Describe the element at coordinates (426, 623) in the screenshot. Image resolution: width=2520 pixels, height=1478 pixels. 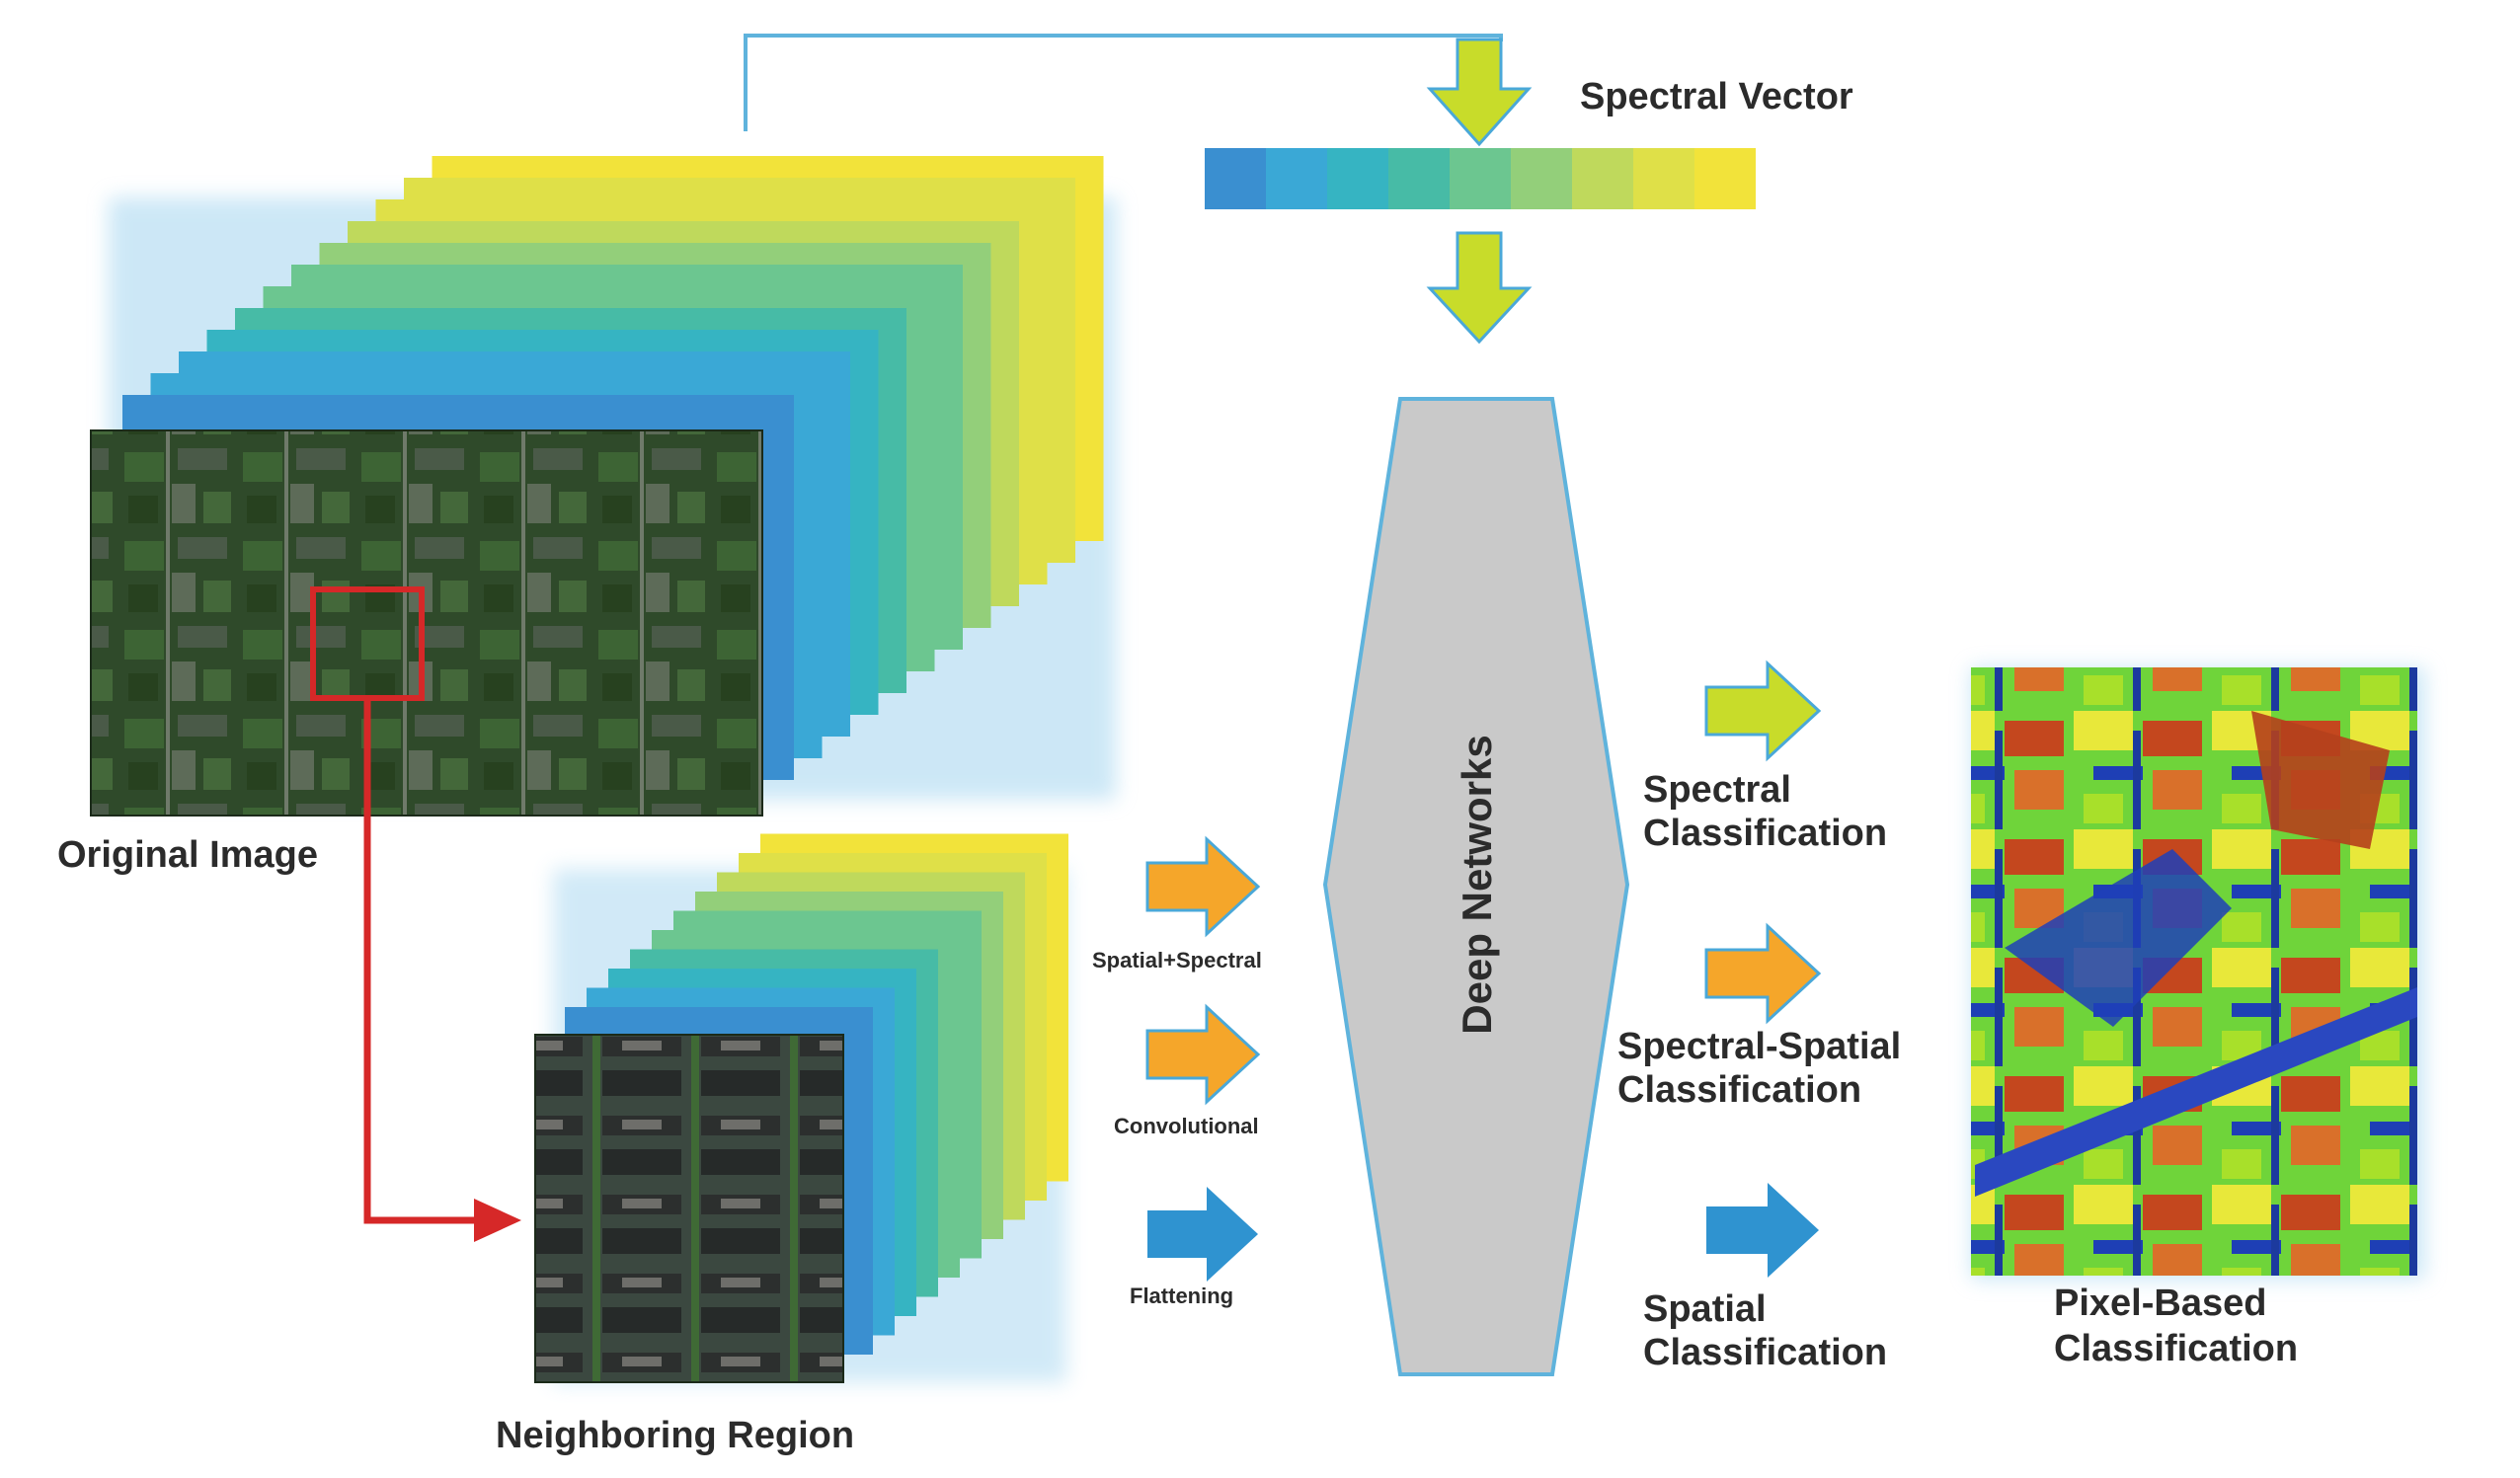
I see `original-image` at that location.